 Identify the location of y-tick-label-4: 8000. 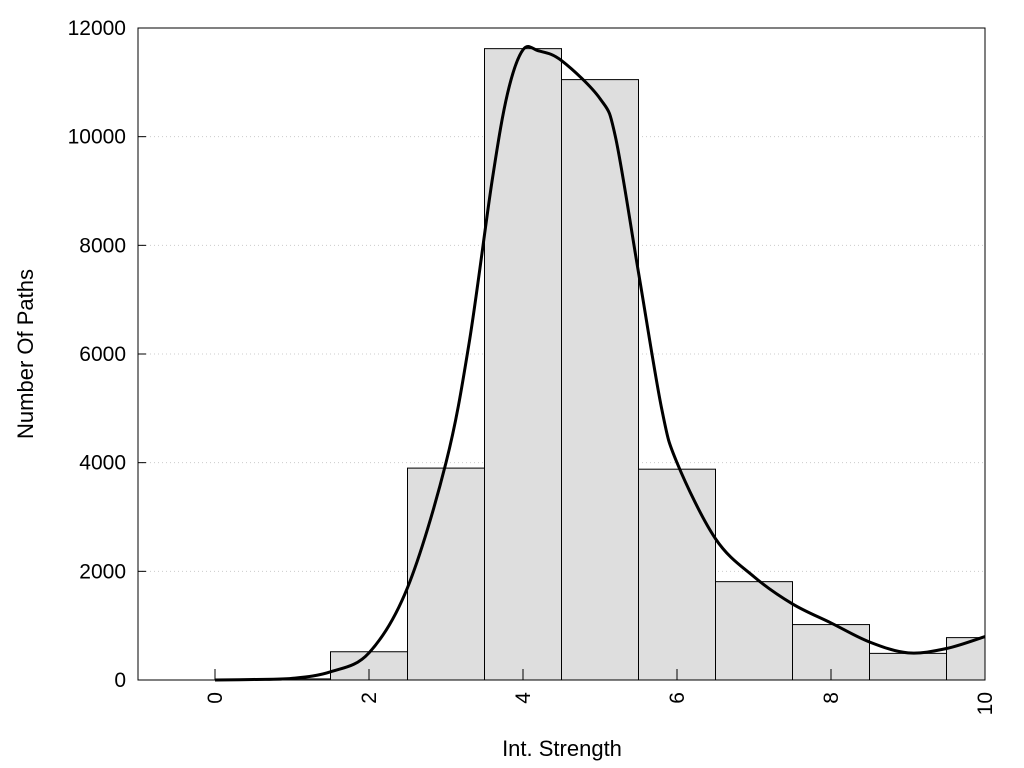
(102, 245).